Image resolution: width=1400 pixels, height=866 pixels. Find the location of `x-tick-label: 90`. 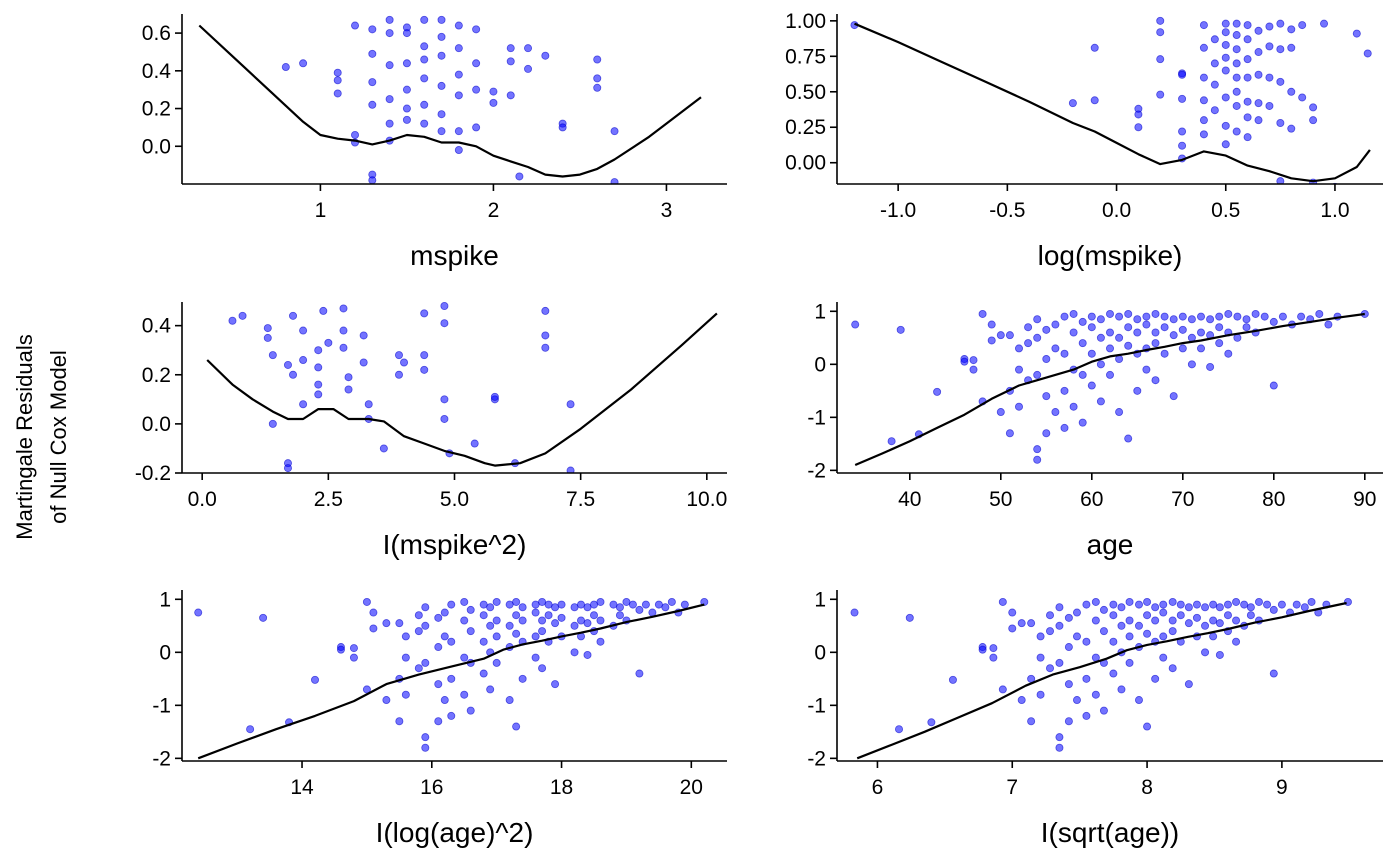

x-tick-label: 90 is located at coordinates (1364, 499).